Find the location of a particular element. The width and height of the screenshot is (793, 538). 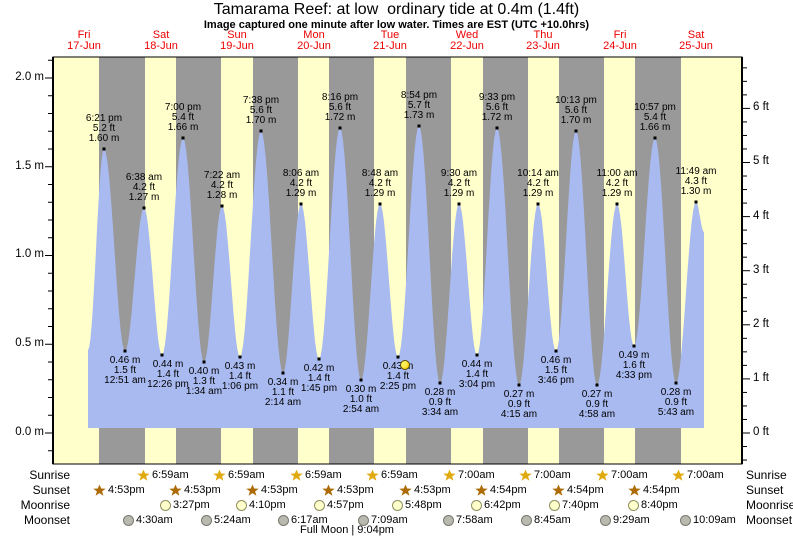

tide-label-line: 0.27 m is located at coordinates (597, 394).